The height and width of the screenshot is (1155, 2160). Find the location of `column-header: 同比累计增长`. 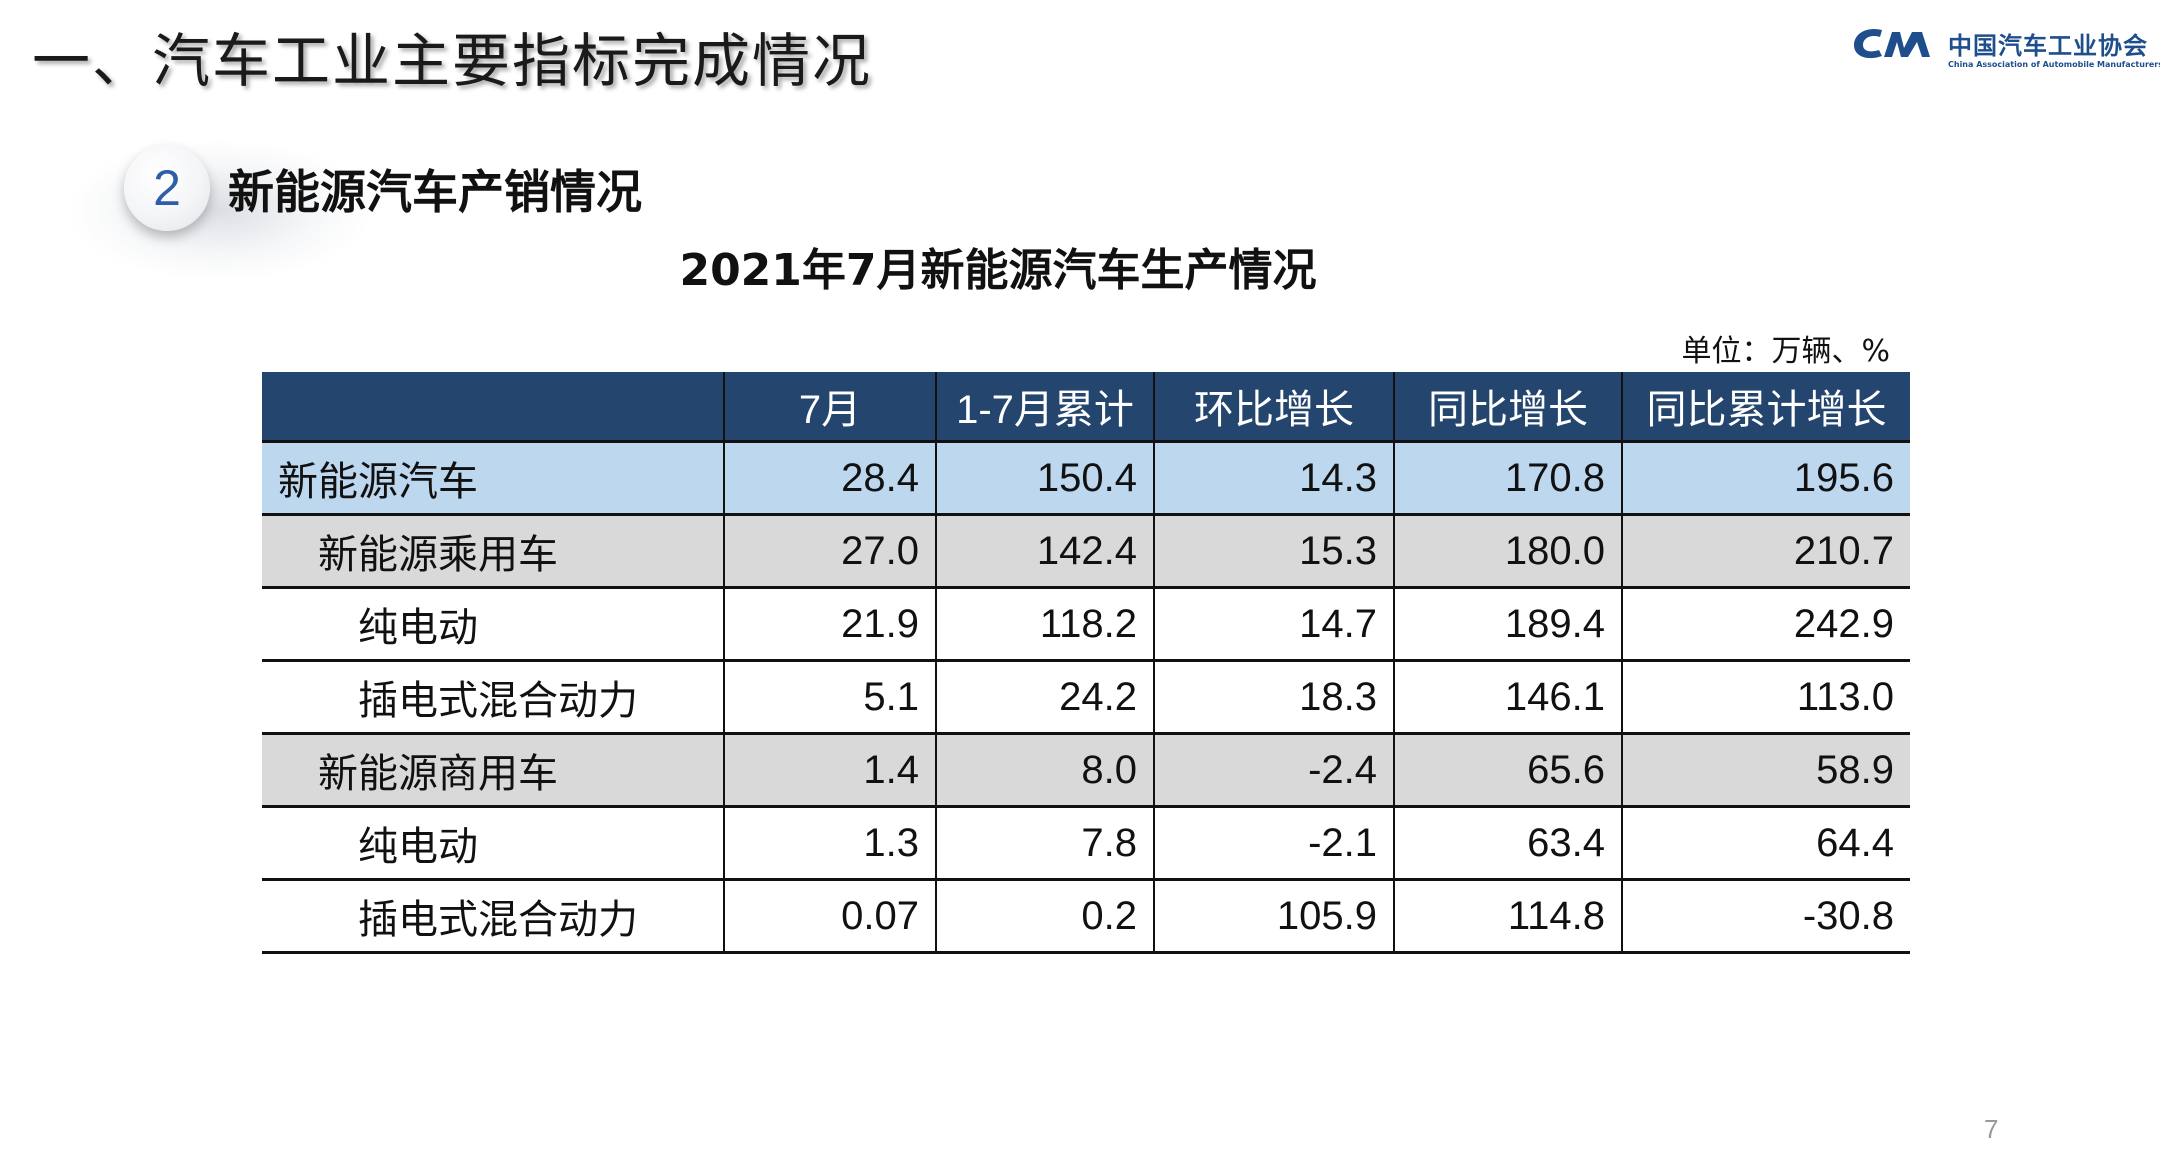

column-header: 同比累计增长 is located at coordinates (1765, 407).